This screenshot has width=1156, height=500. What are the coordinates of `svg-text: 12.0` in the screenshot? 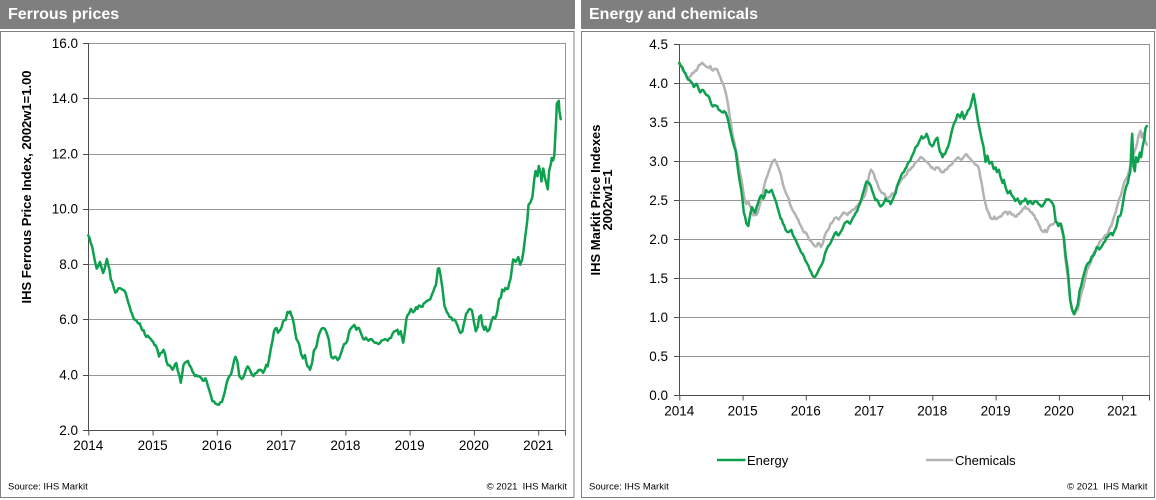 It's located at (65, 153).